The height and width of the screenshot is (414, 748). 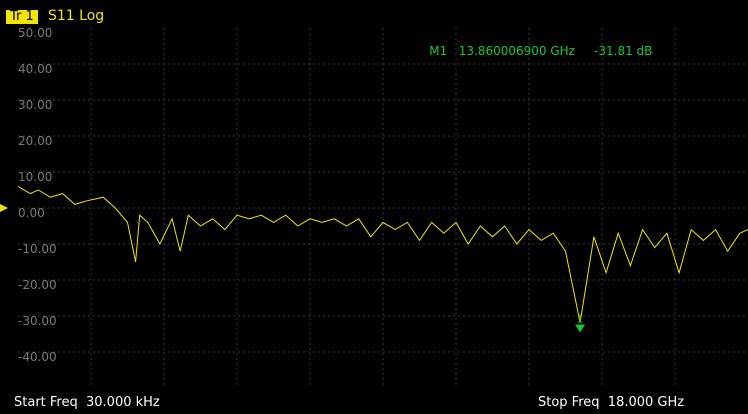 What do you see at coordinates (76, 16) in the screenshot?
I see `trace-title: S11 Log` at bounding box center [76, 16].